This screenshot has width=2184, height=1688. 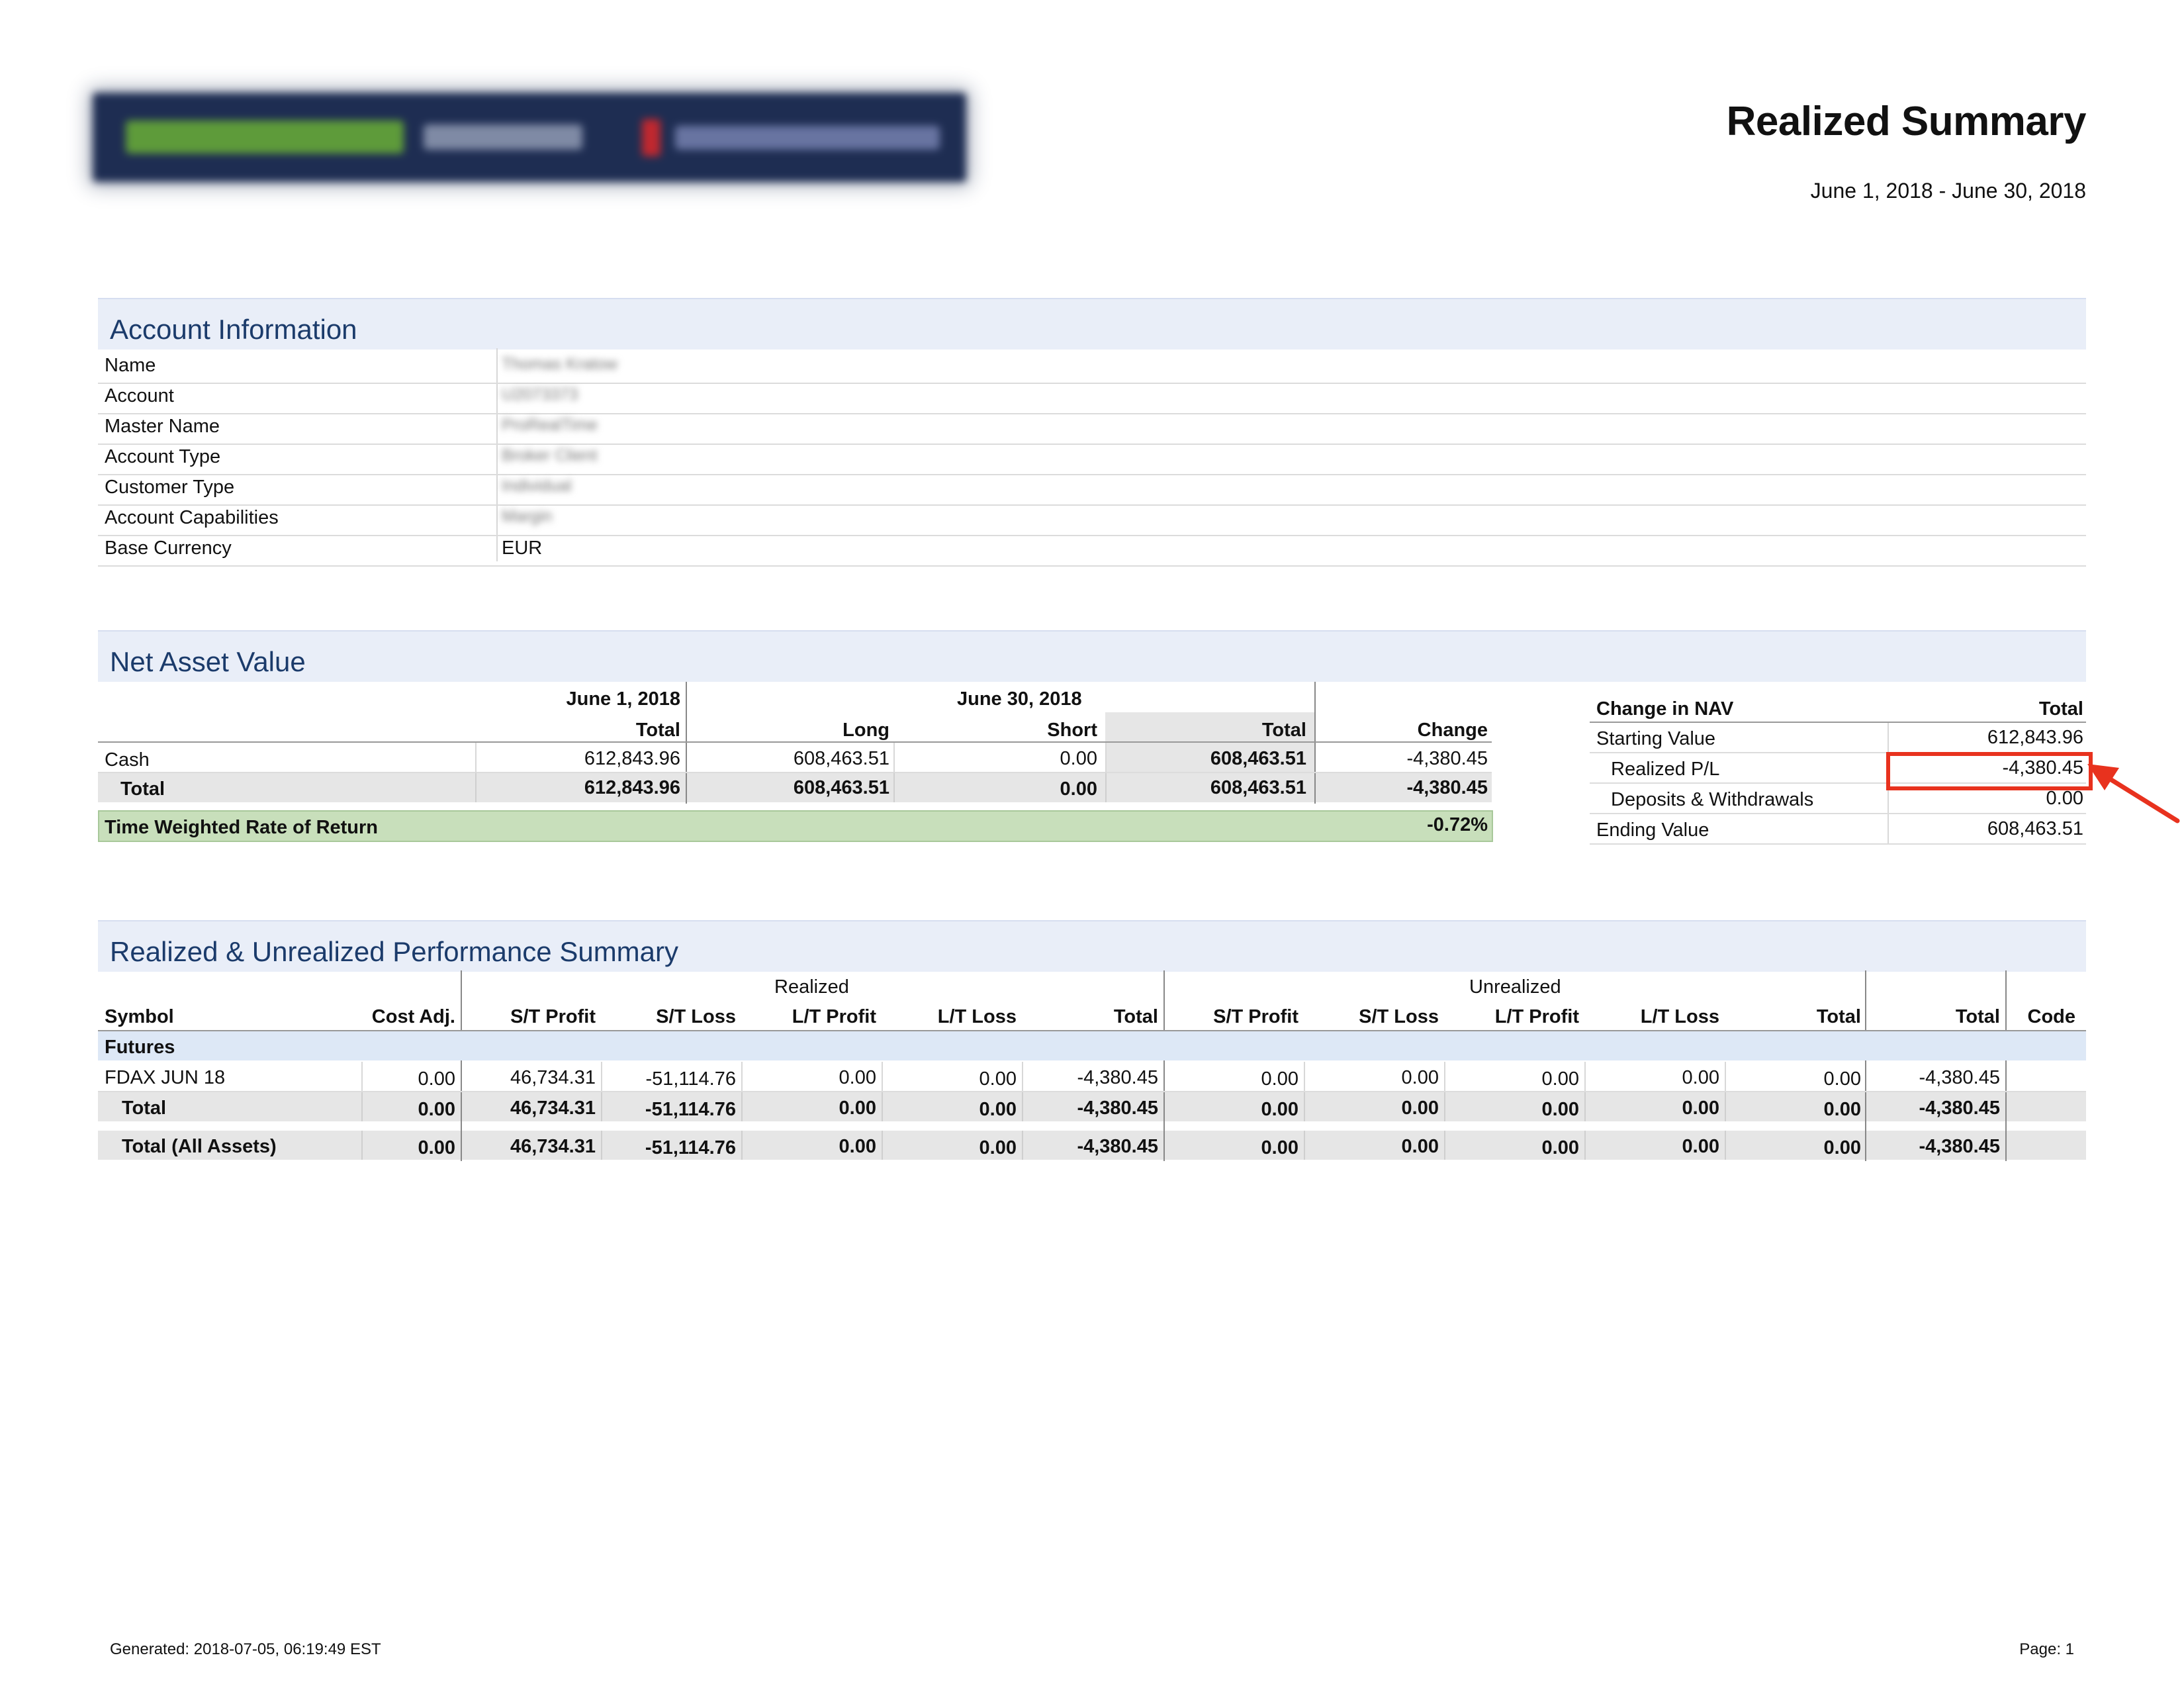 I want to click on account-info-value: EUR, so click(x=522, y=548).